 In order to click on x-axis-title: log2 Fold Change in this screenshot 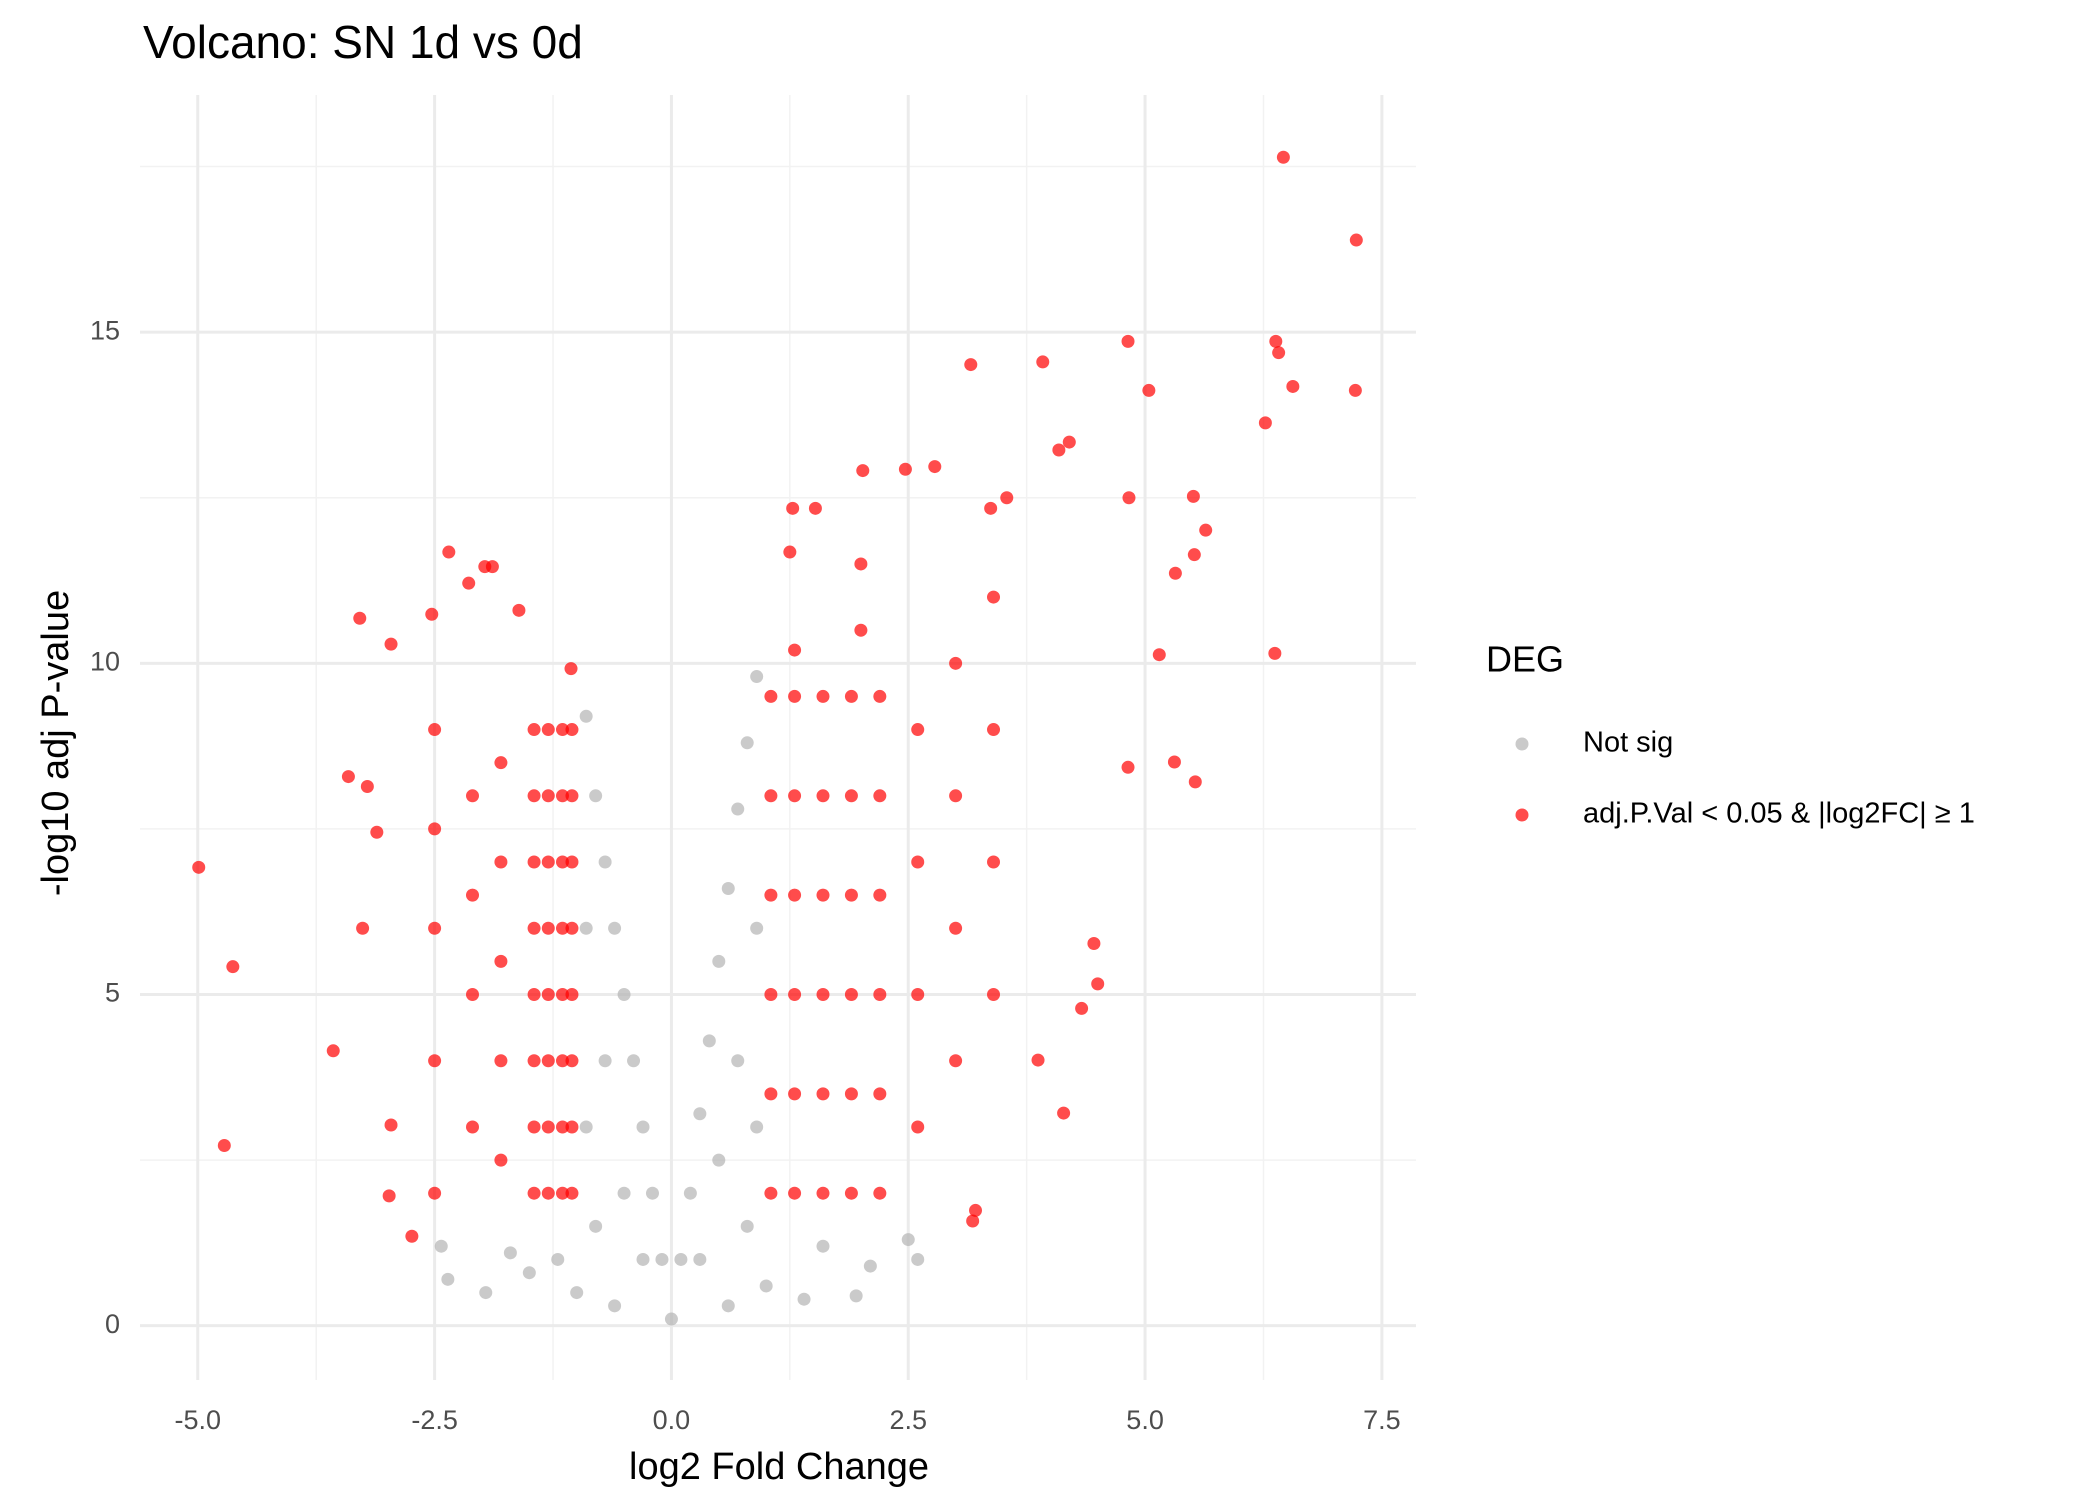, I will do `click(779, 1467)`.